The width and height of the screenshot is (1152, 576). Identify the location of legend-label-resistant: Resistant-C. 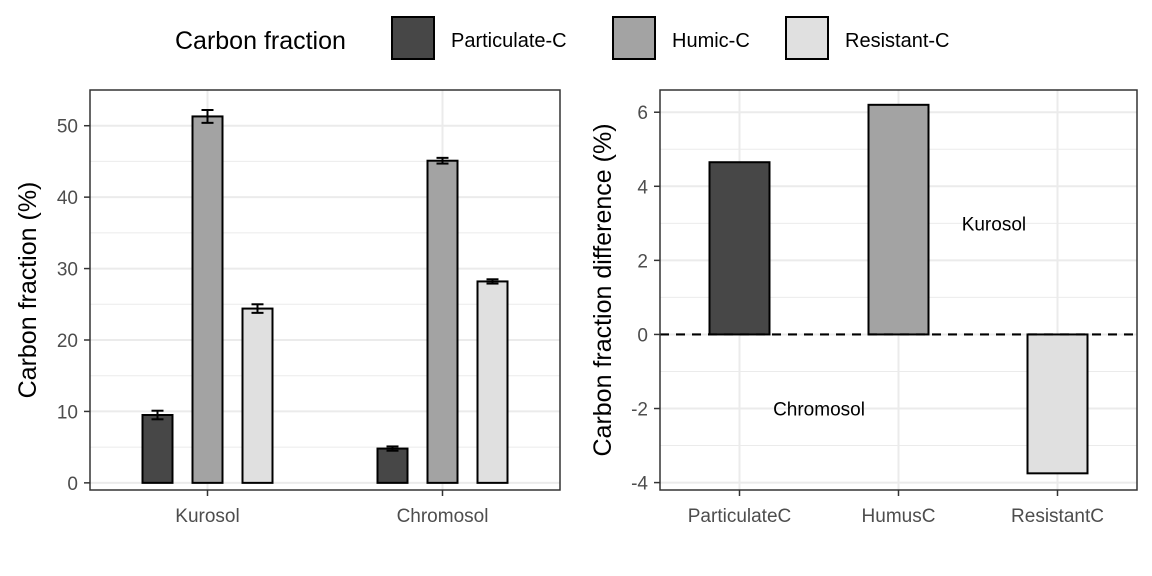
(897, 41).